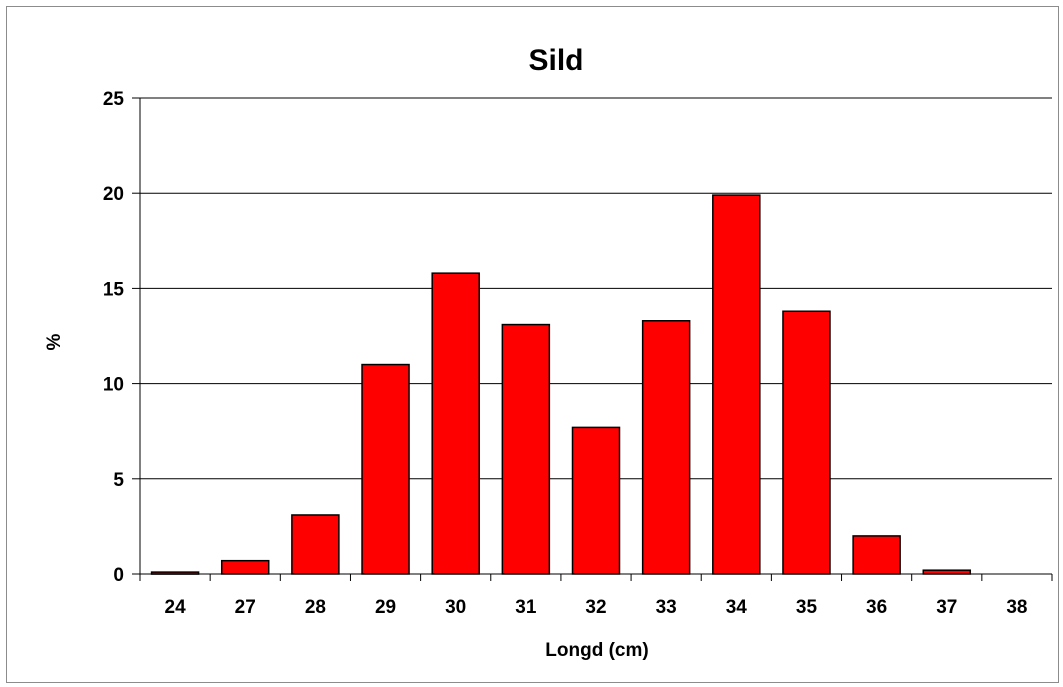  Describe the element at coordinates (118, 575) in the screenshot. I see `y-tick-label: 0` at that location.